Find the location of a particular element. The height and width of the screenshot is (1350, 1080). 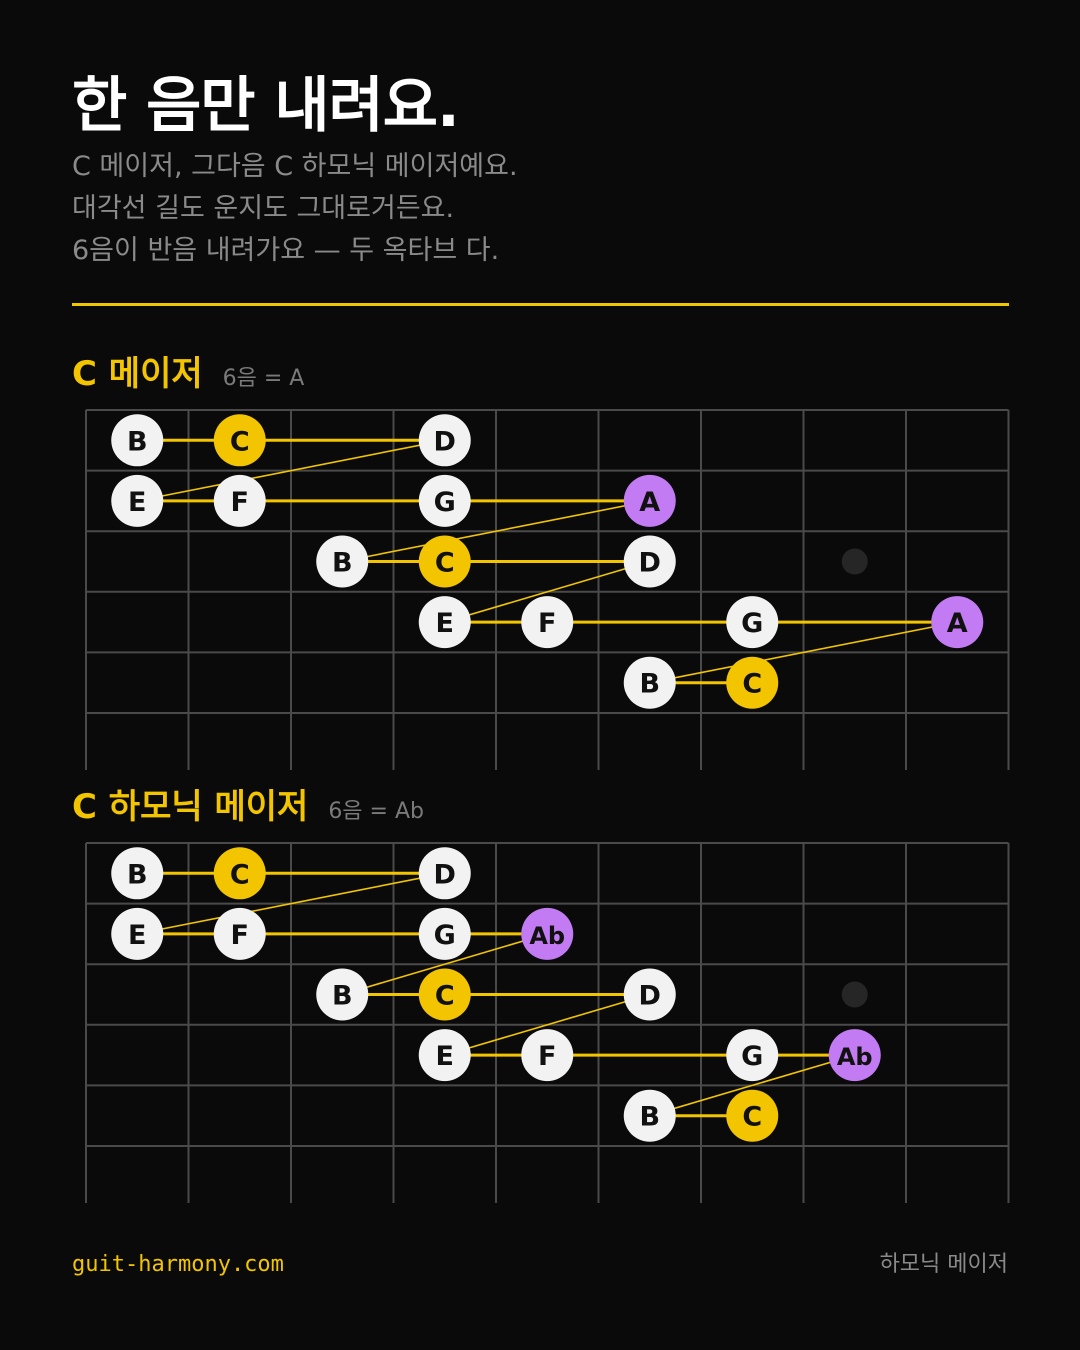

subtitle-line-2: 대각선 길도 운지도 그대로거든요. is located at coordinates (263, 208).